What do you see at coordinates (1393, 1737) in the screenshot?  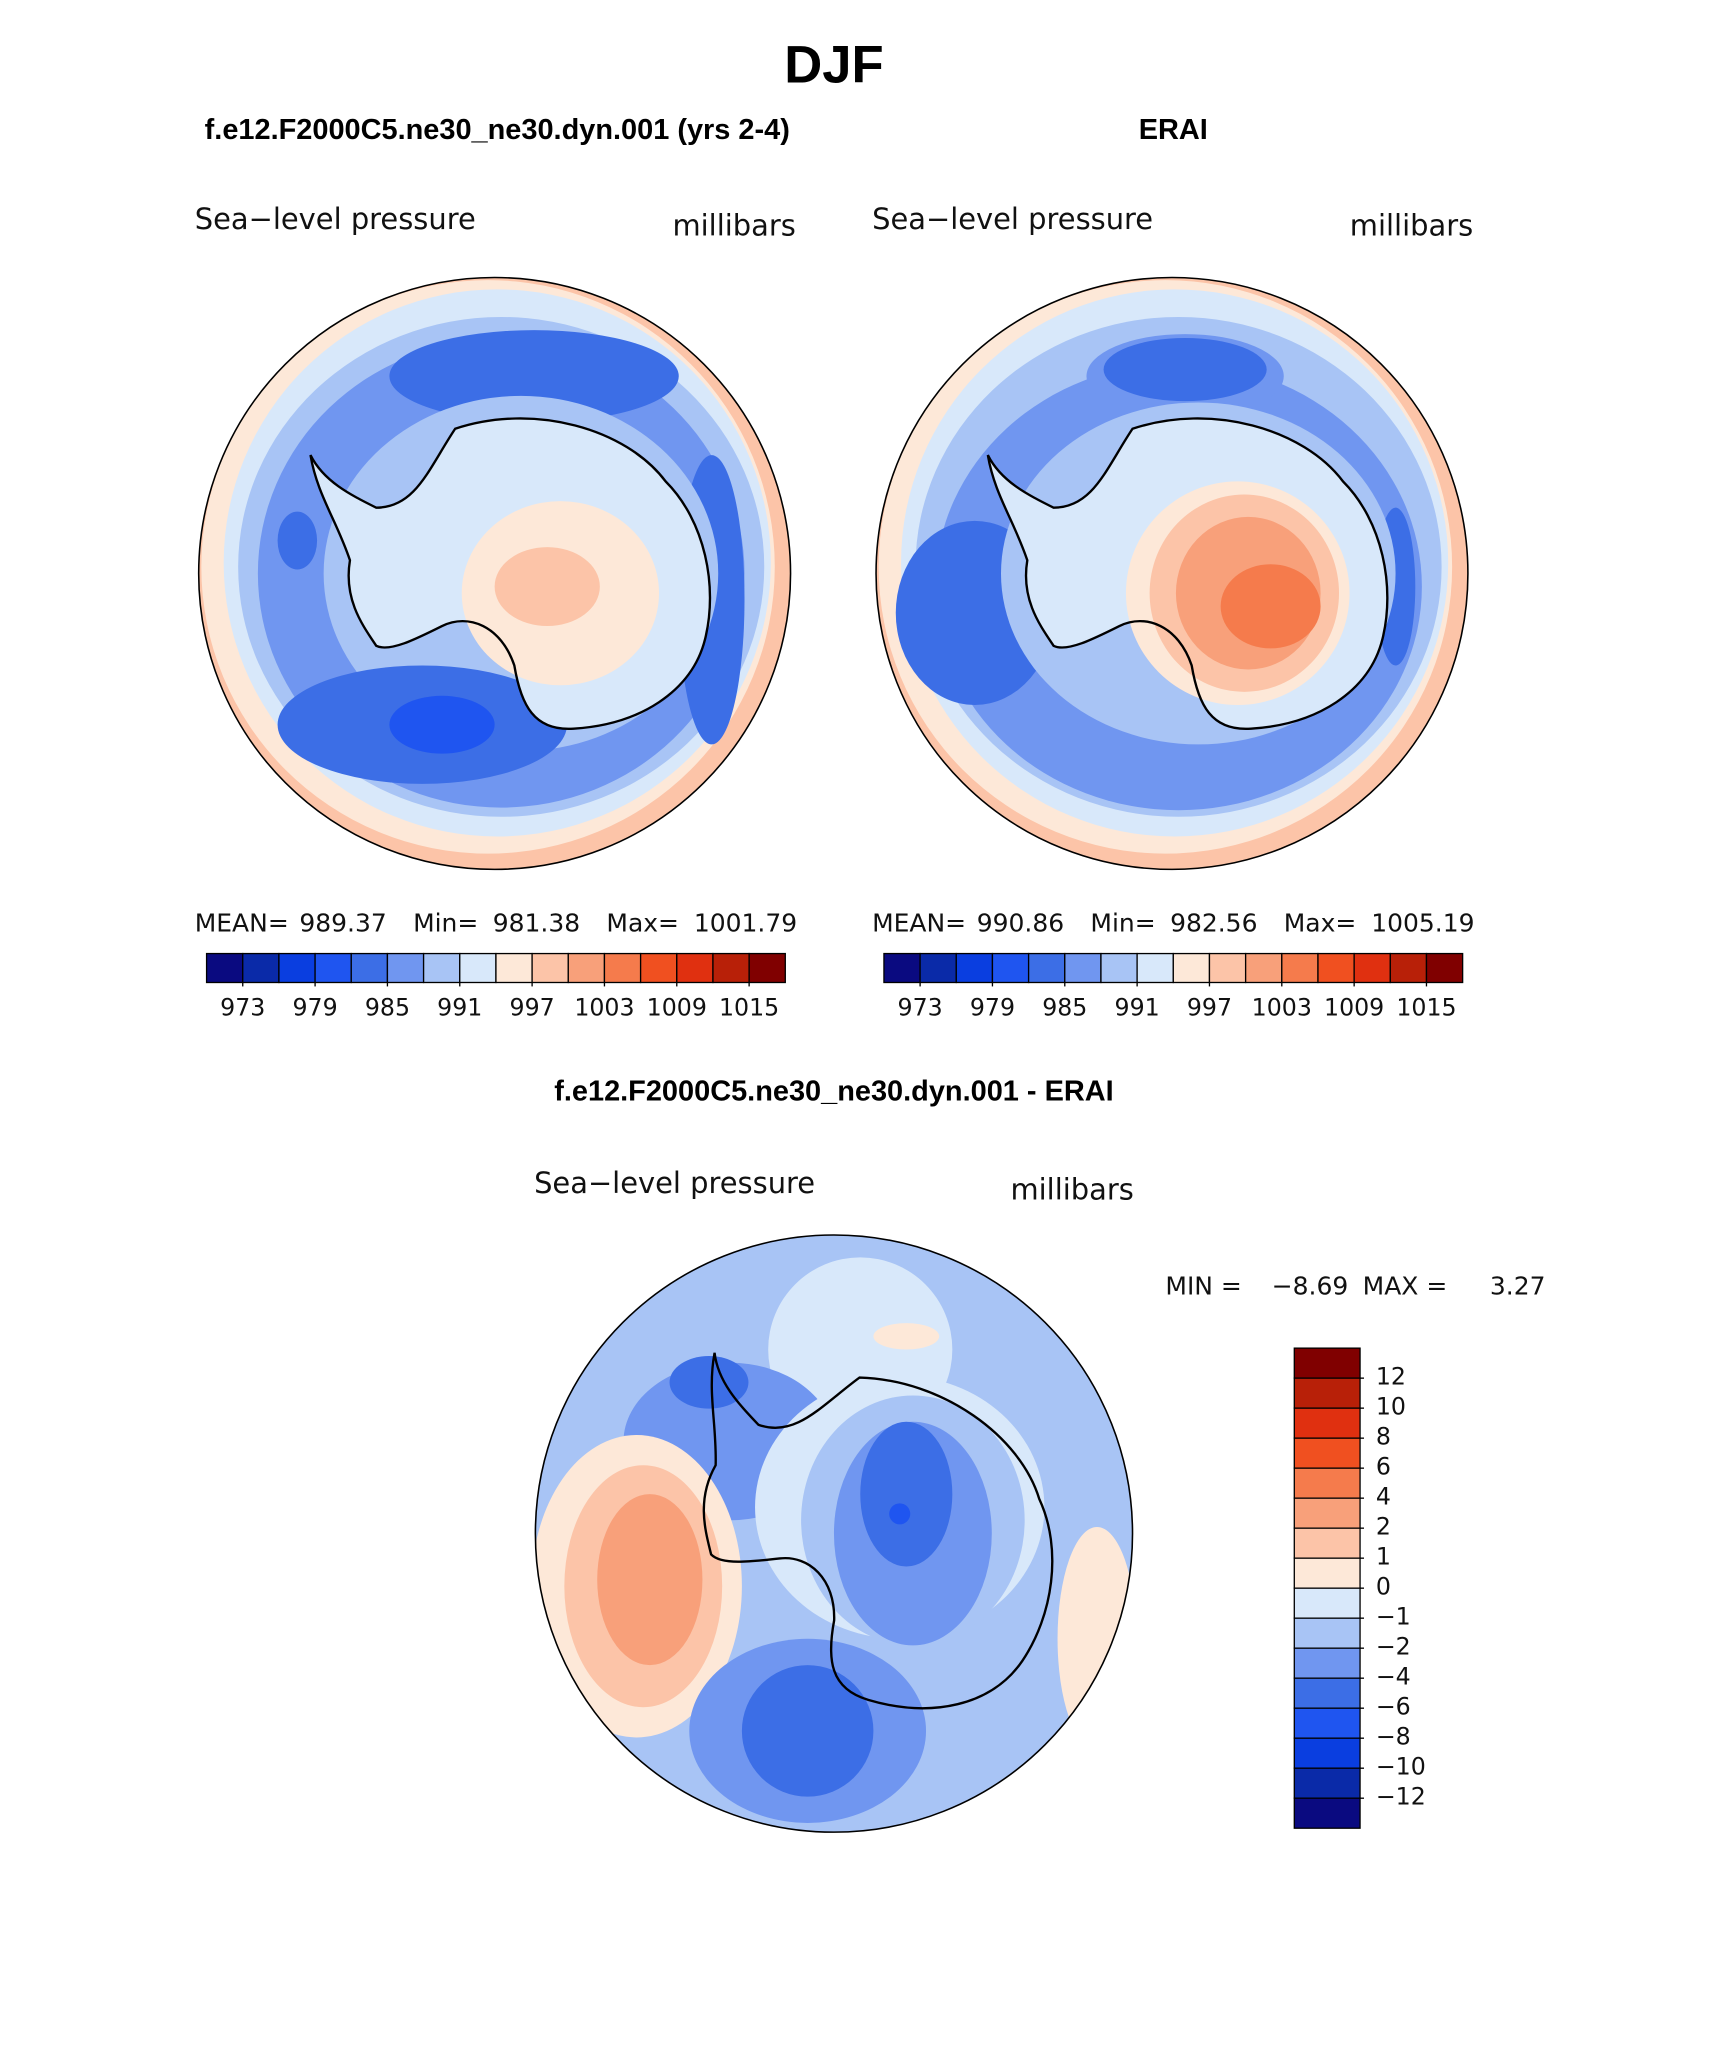 I see `colorbar-label: −8` at bounding box center [1393, 1737].